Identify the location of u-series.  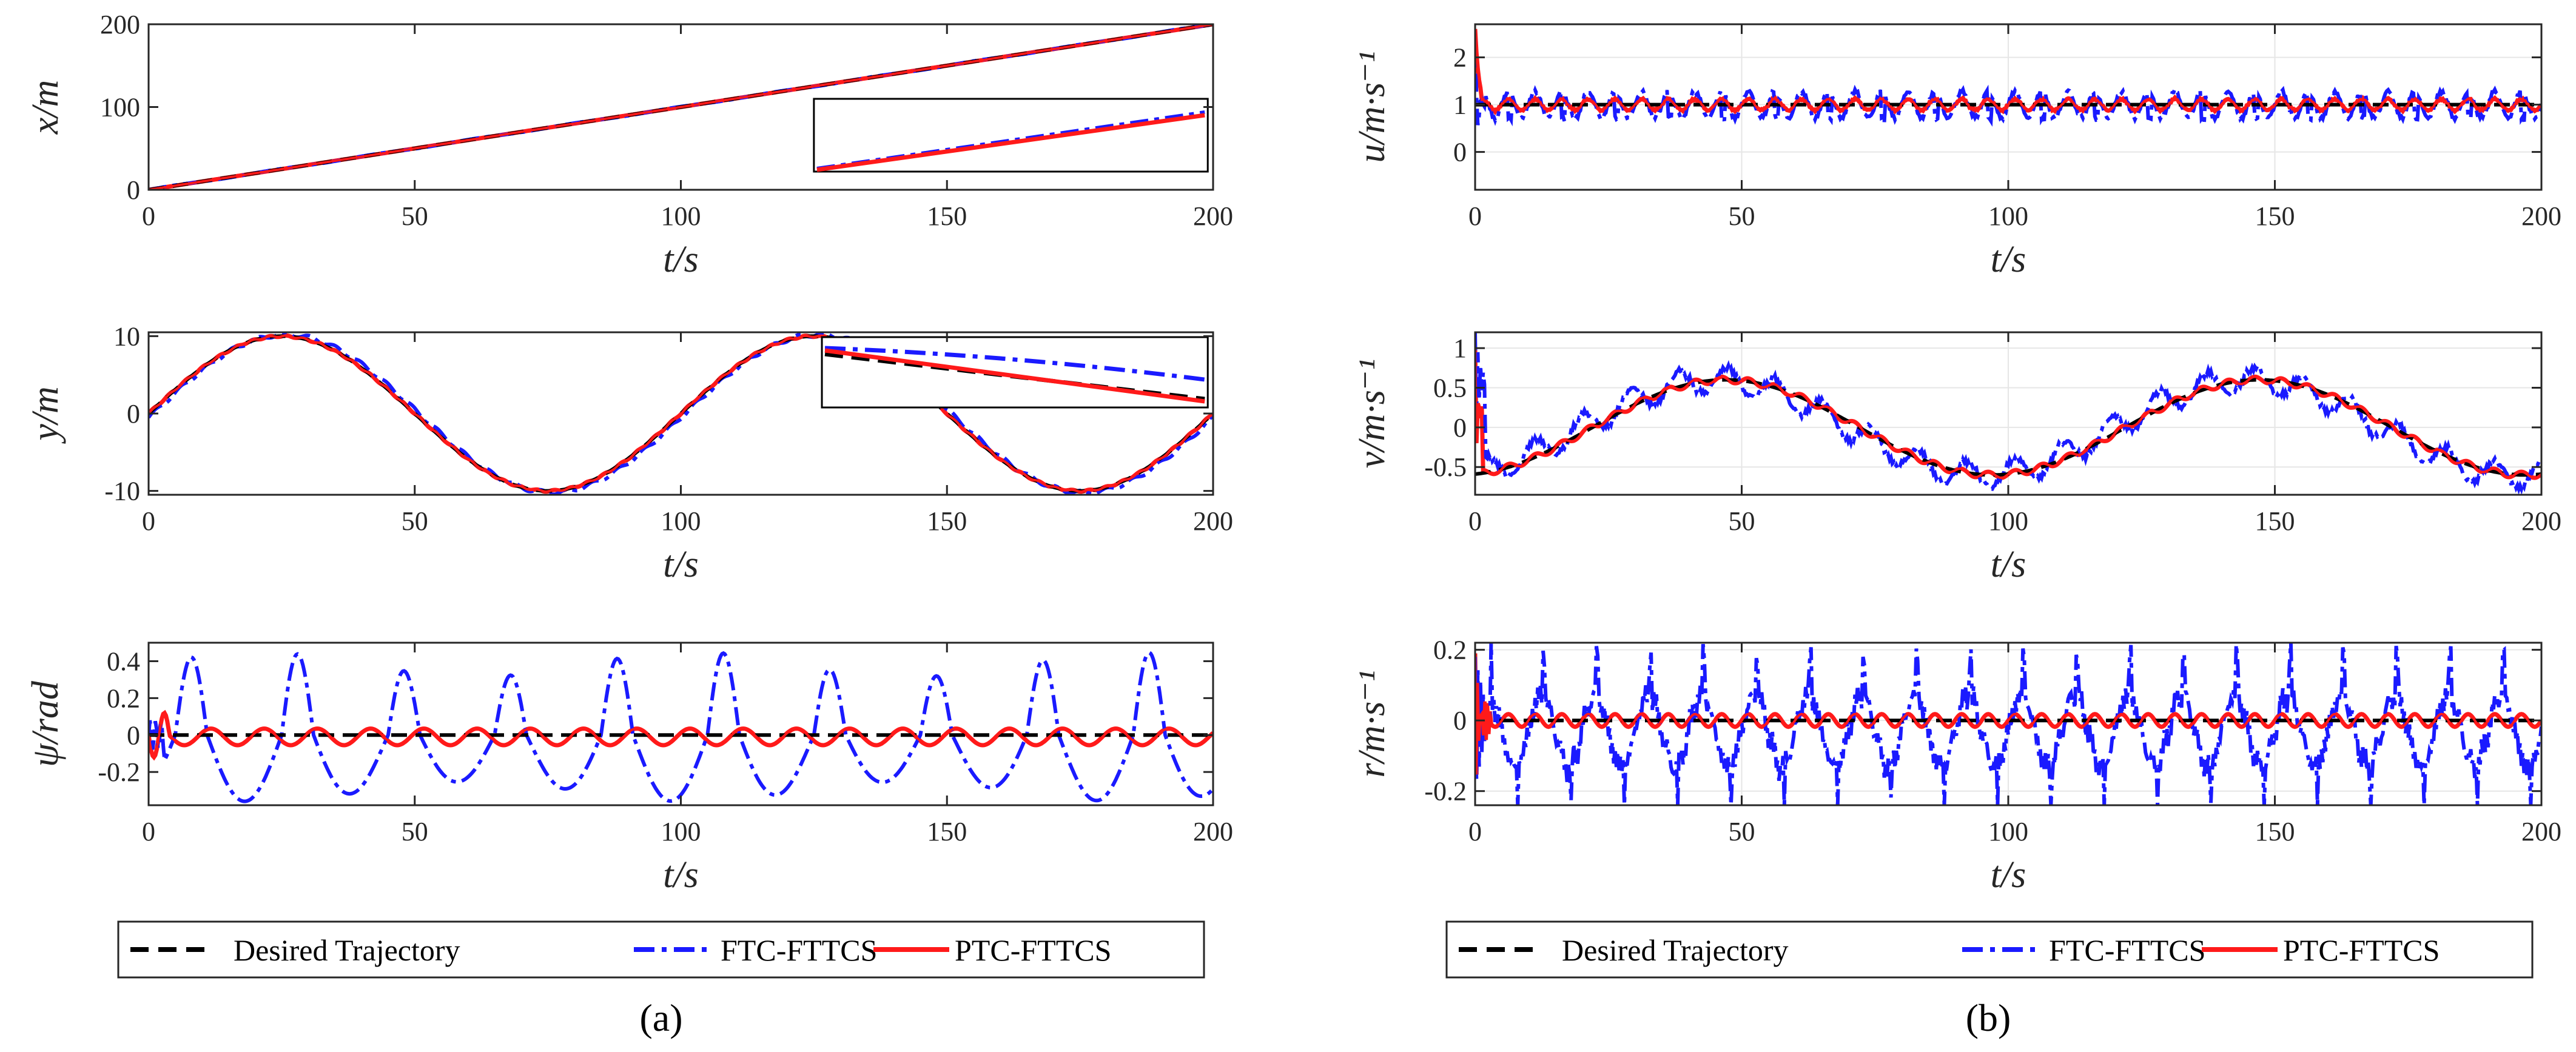
(2008, 77).